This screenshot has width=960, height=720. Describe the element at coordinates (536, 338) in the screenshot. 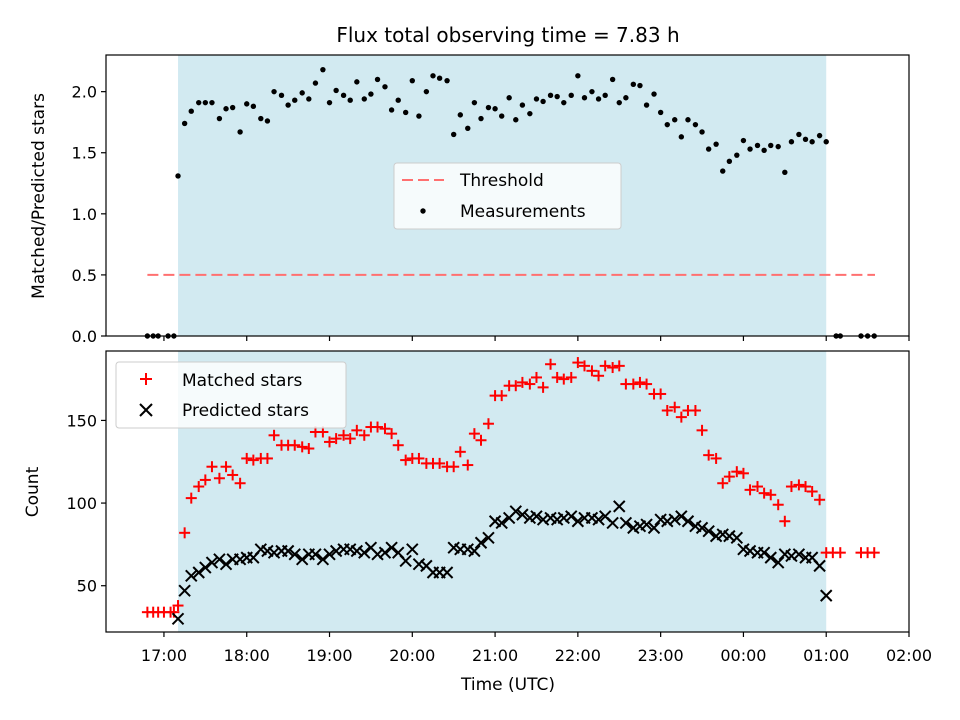

I see `top-x-ticks` at that location.